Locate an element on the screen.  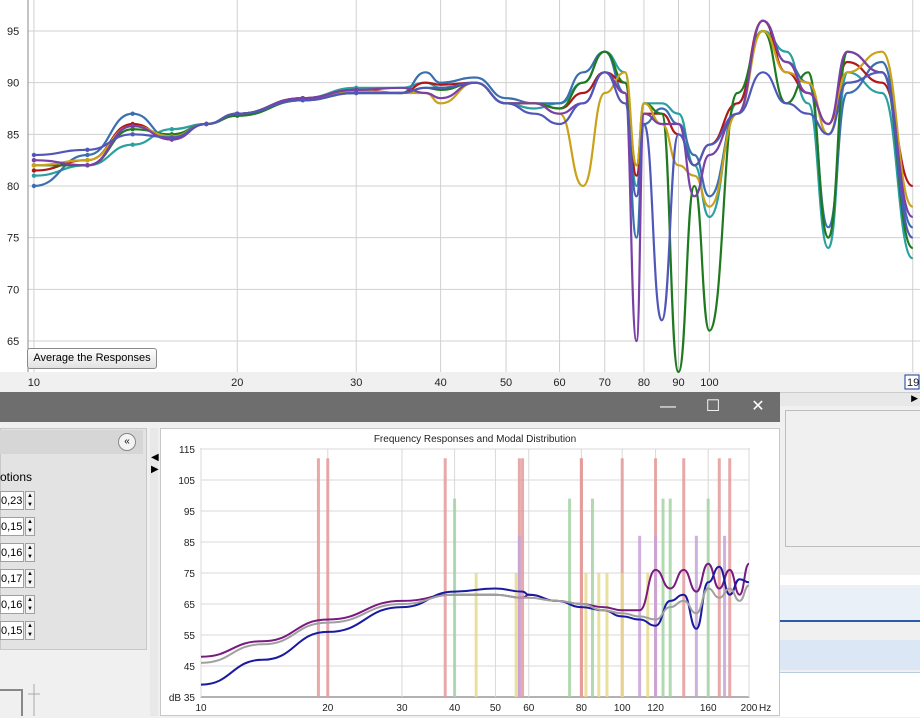
splitter-right-icon: ▶ is located at coordinates (155, 469).